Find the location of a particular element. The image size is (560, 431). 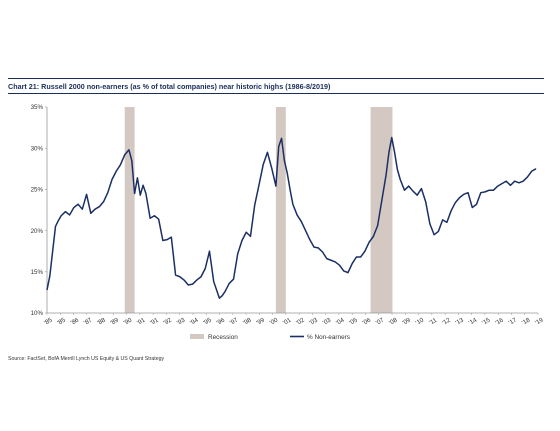

x-tick-label: '01 is located at coordinates (287, 321).